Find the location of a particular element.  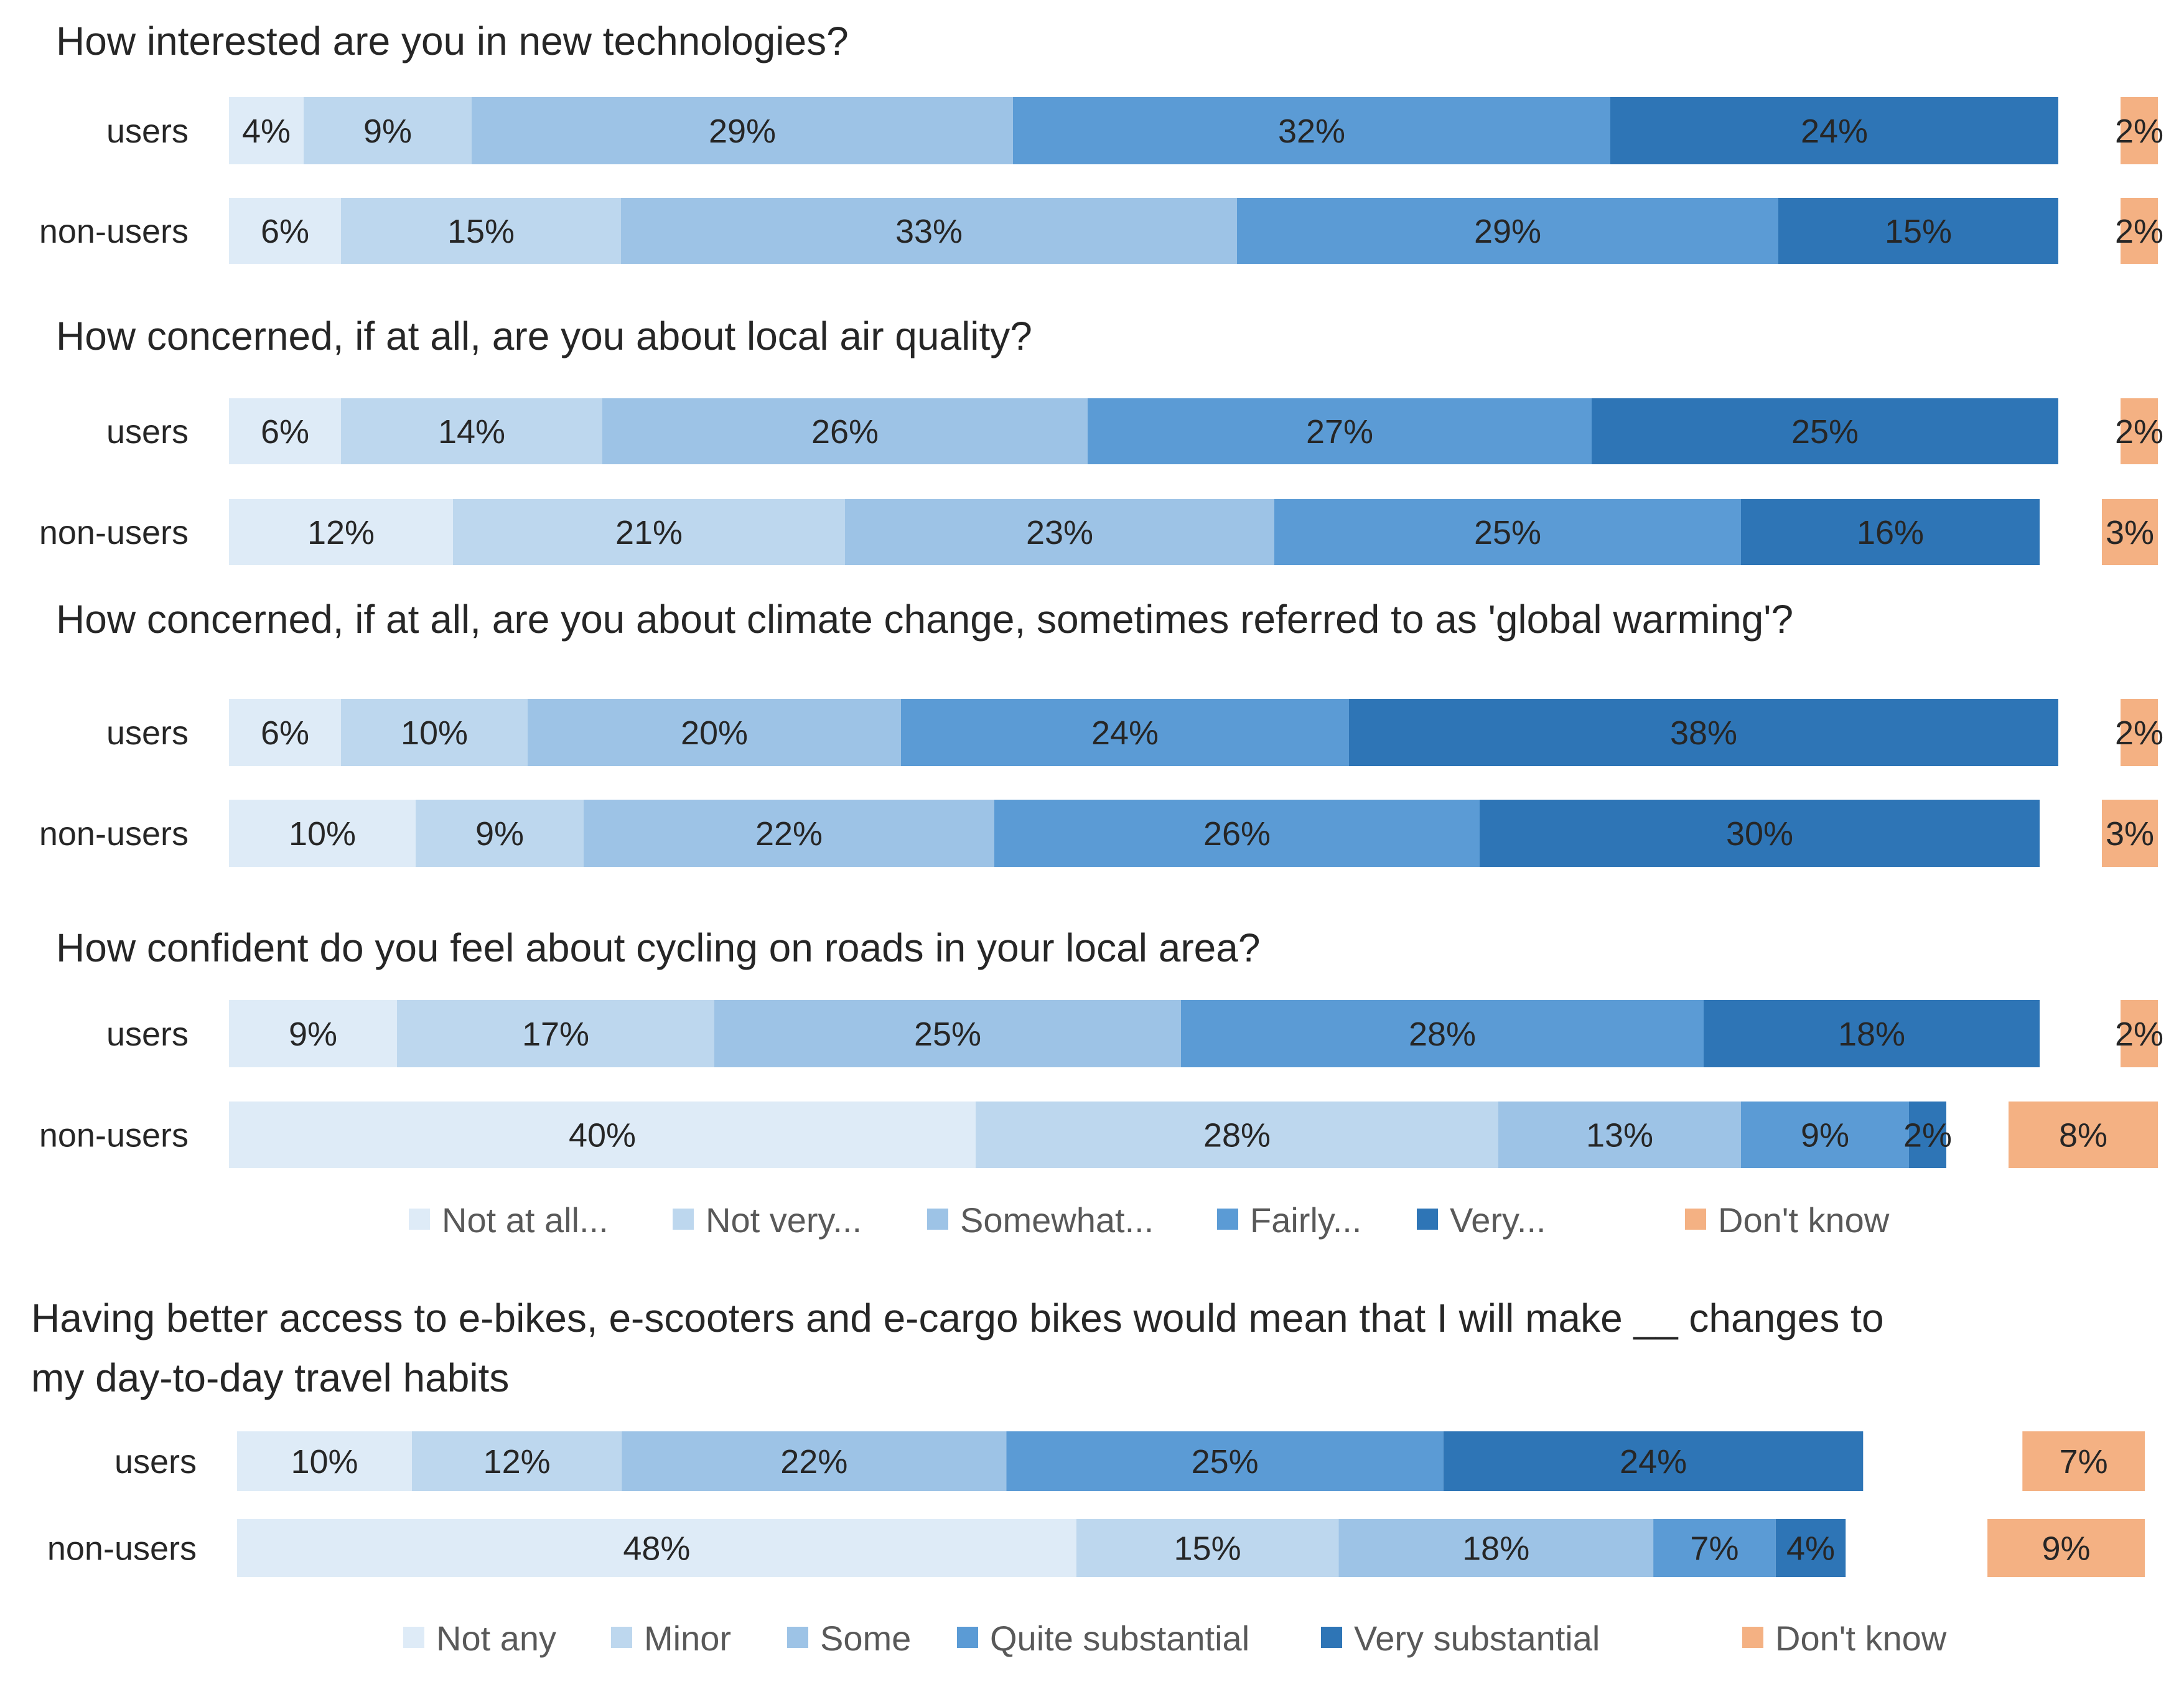

data-label: 4% is located at coordinates (266, 131).